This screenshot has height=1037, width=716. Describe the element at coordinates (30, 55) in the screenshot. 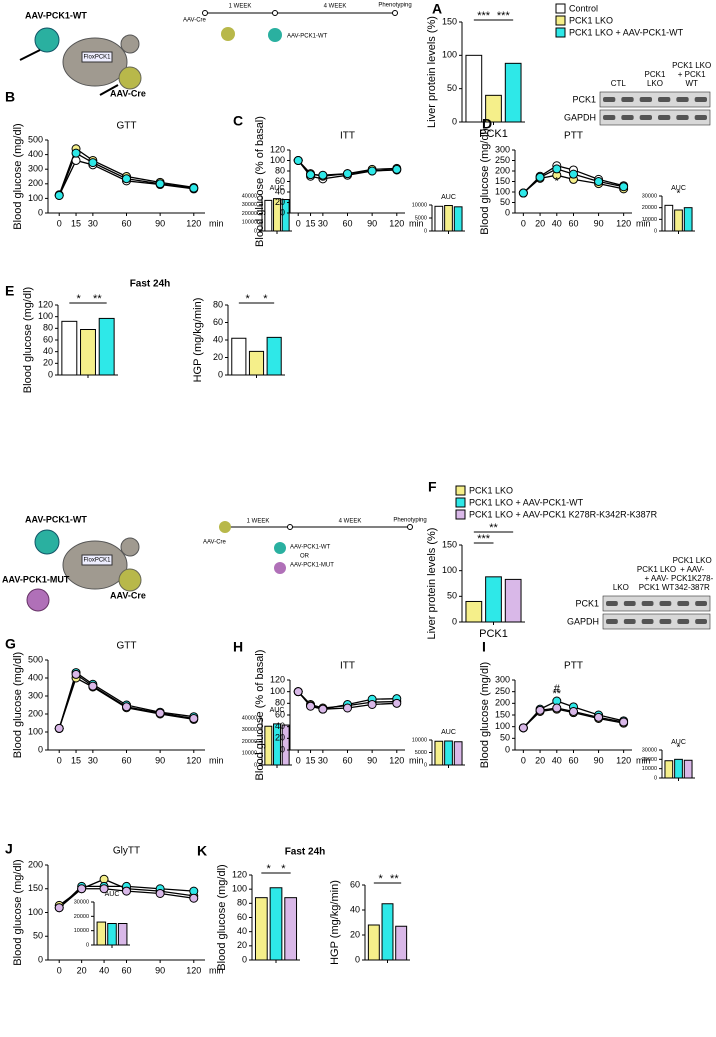

I see `syringe` at that location.